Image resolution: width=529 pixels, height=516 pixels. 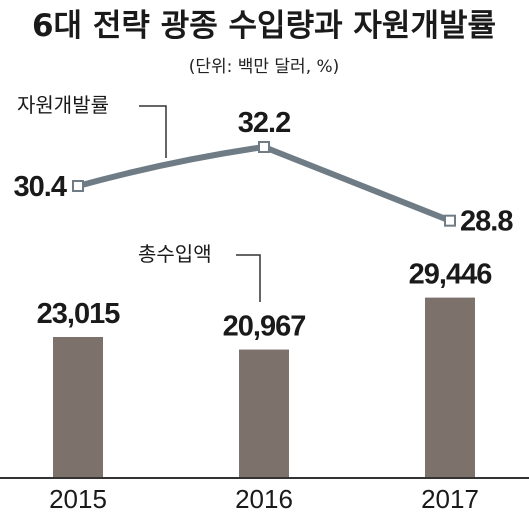 I want to click on x-tick-label: 2016, so click(x=264, y=499).